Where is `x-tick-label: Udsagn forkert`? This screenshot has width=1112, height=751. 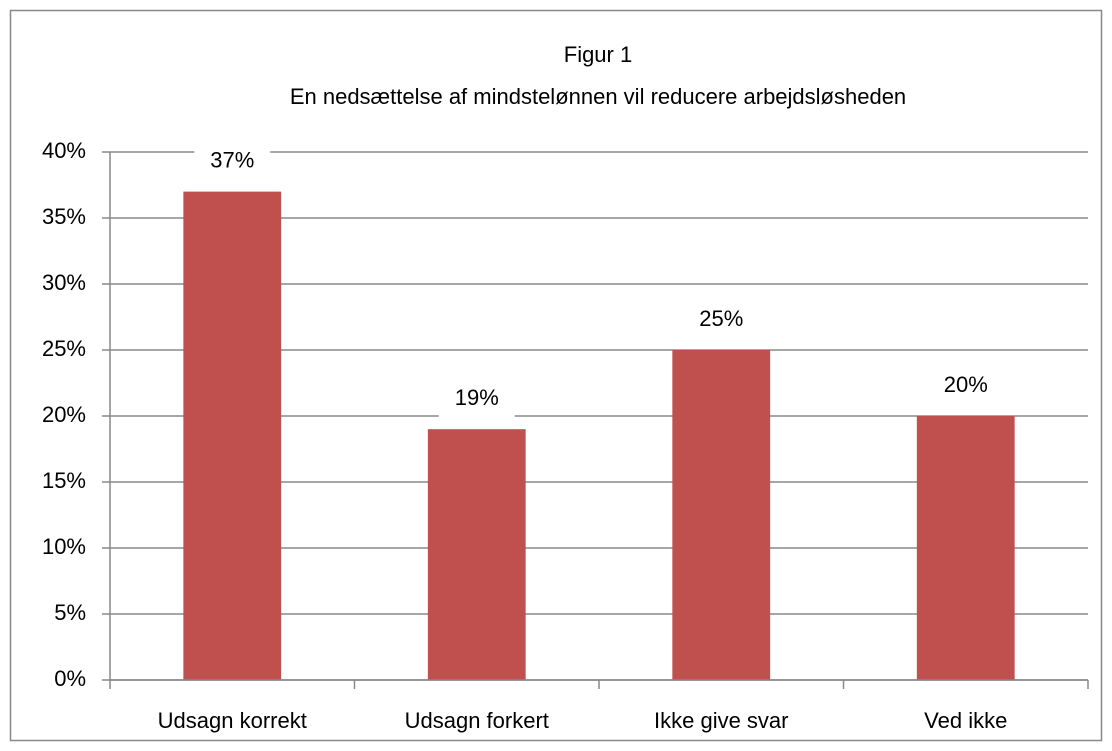
x-tick-label: Udsagn forkert is located at coordinates (477, 720).